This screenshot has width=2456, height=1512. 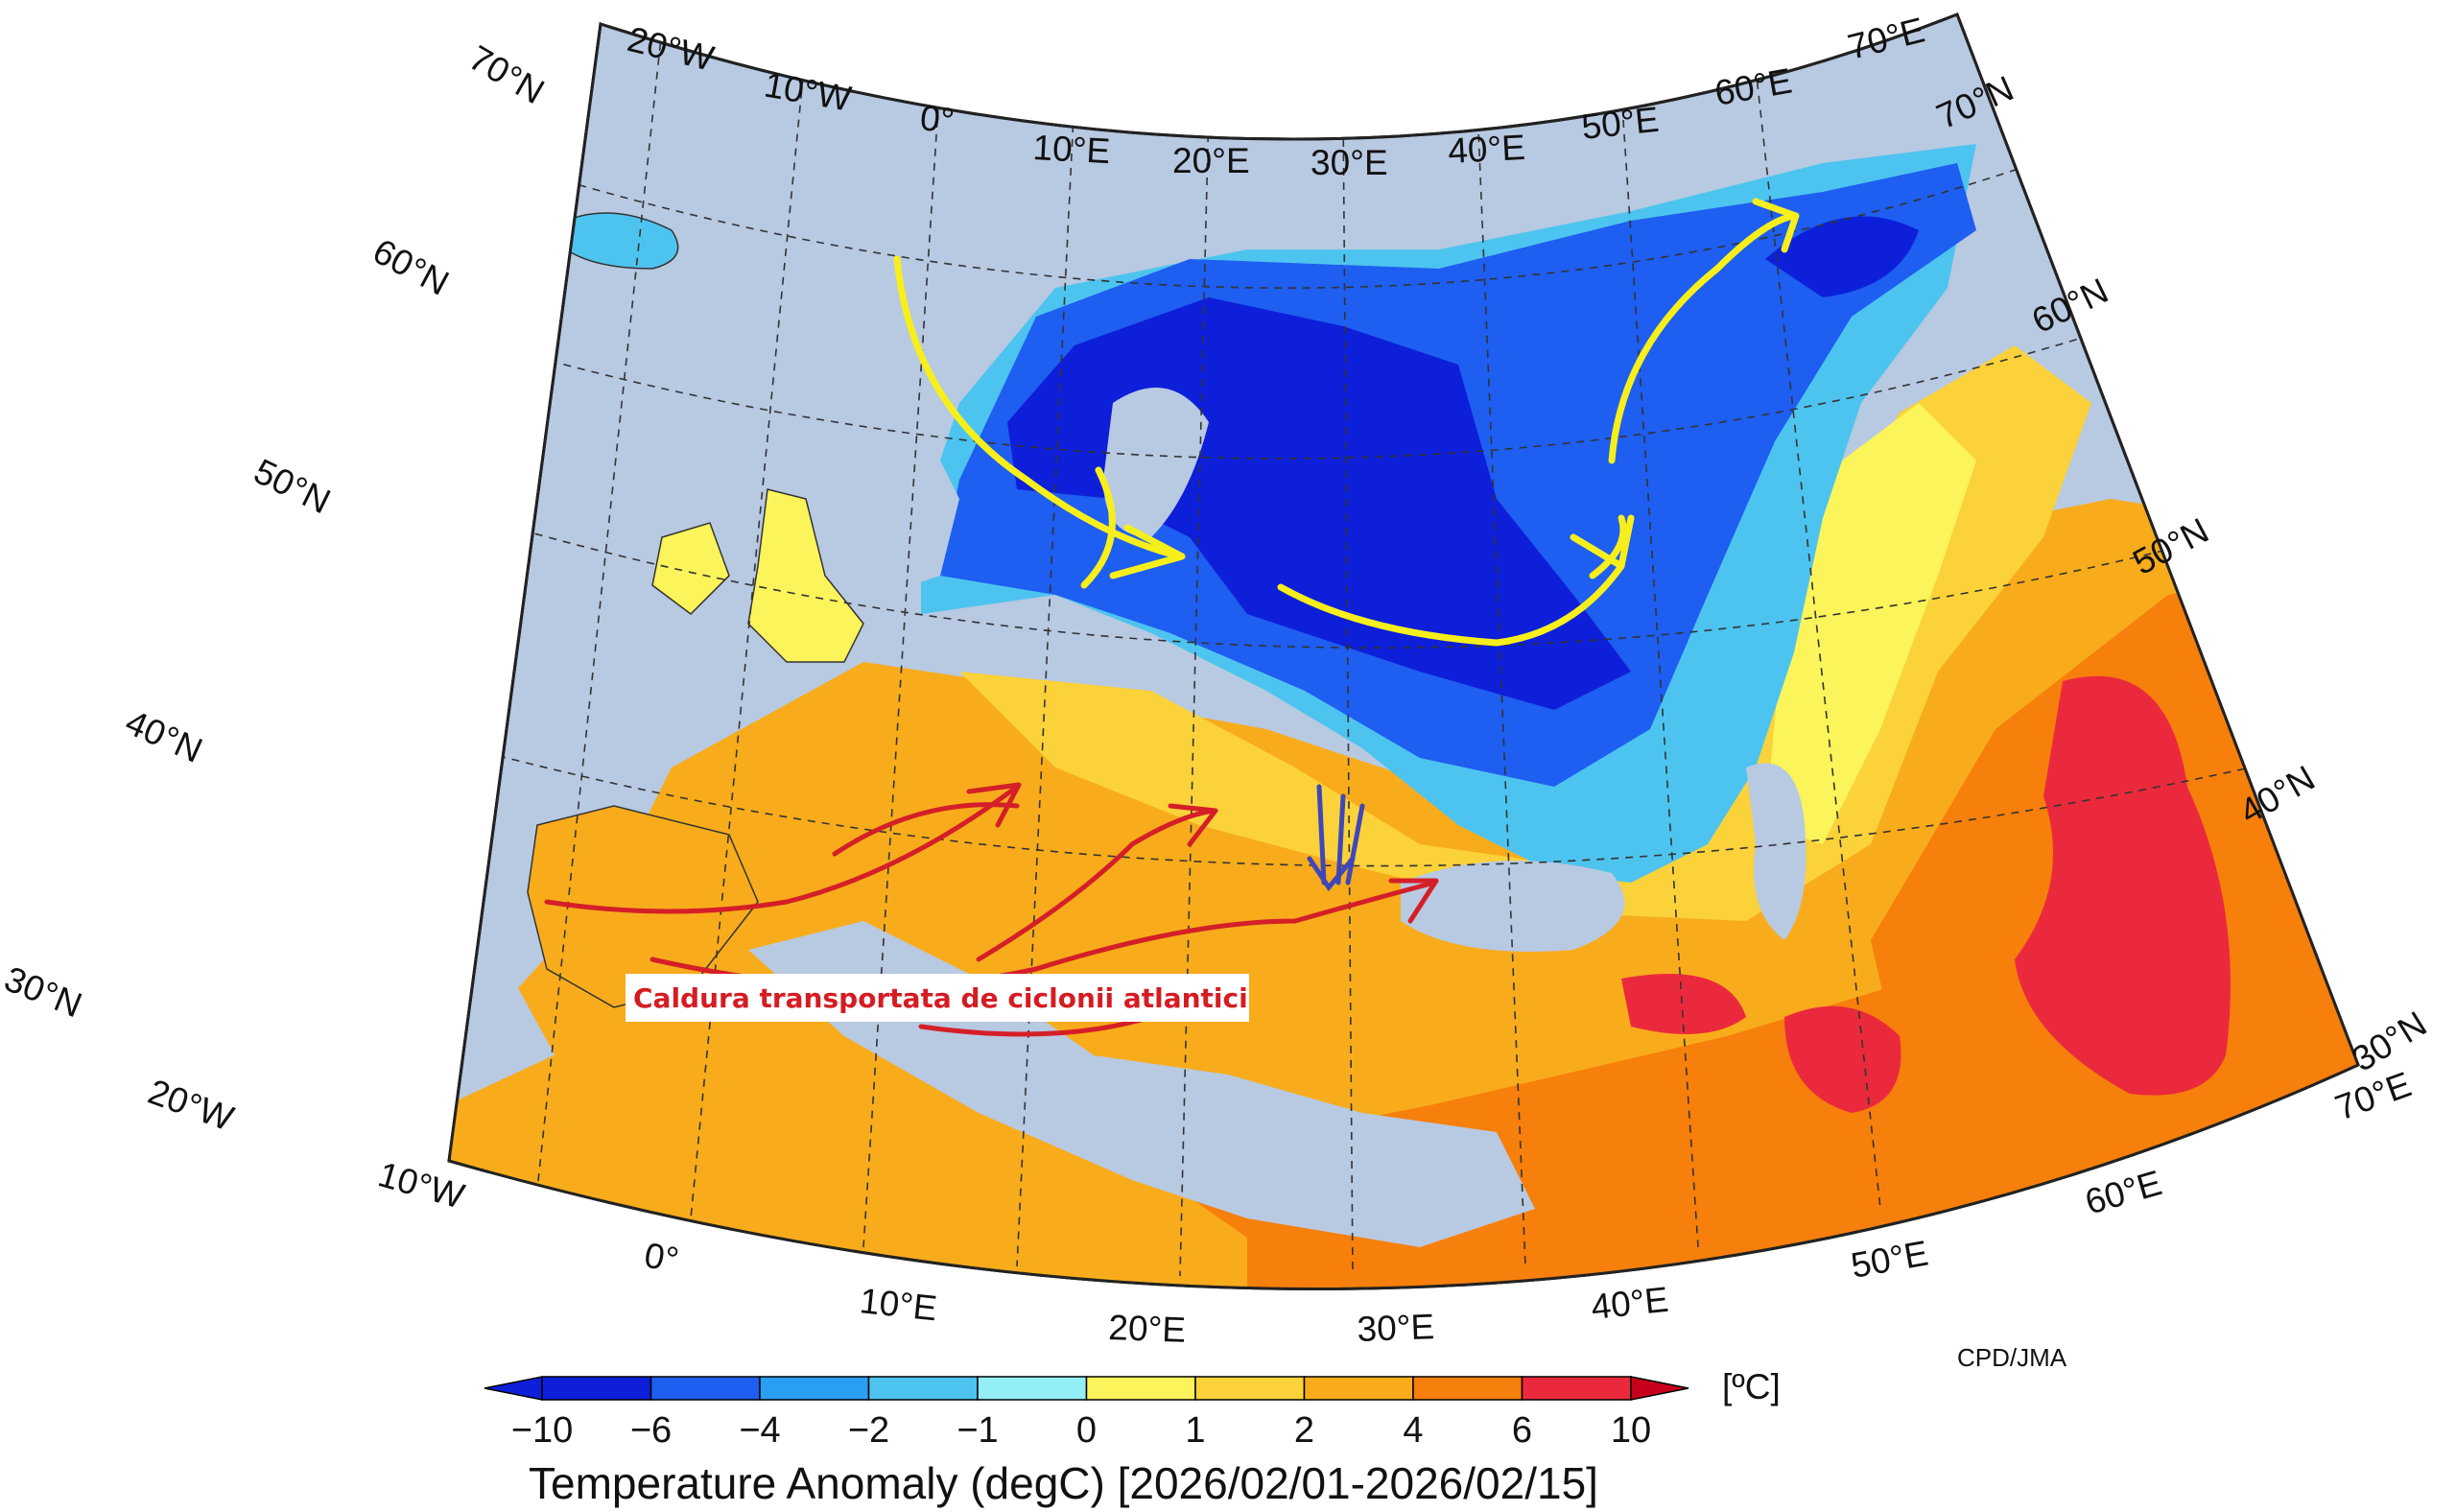 I want to click on red-zone-turkey, so click(x=1683, y=1004).